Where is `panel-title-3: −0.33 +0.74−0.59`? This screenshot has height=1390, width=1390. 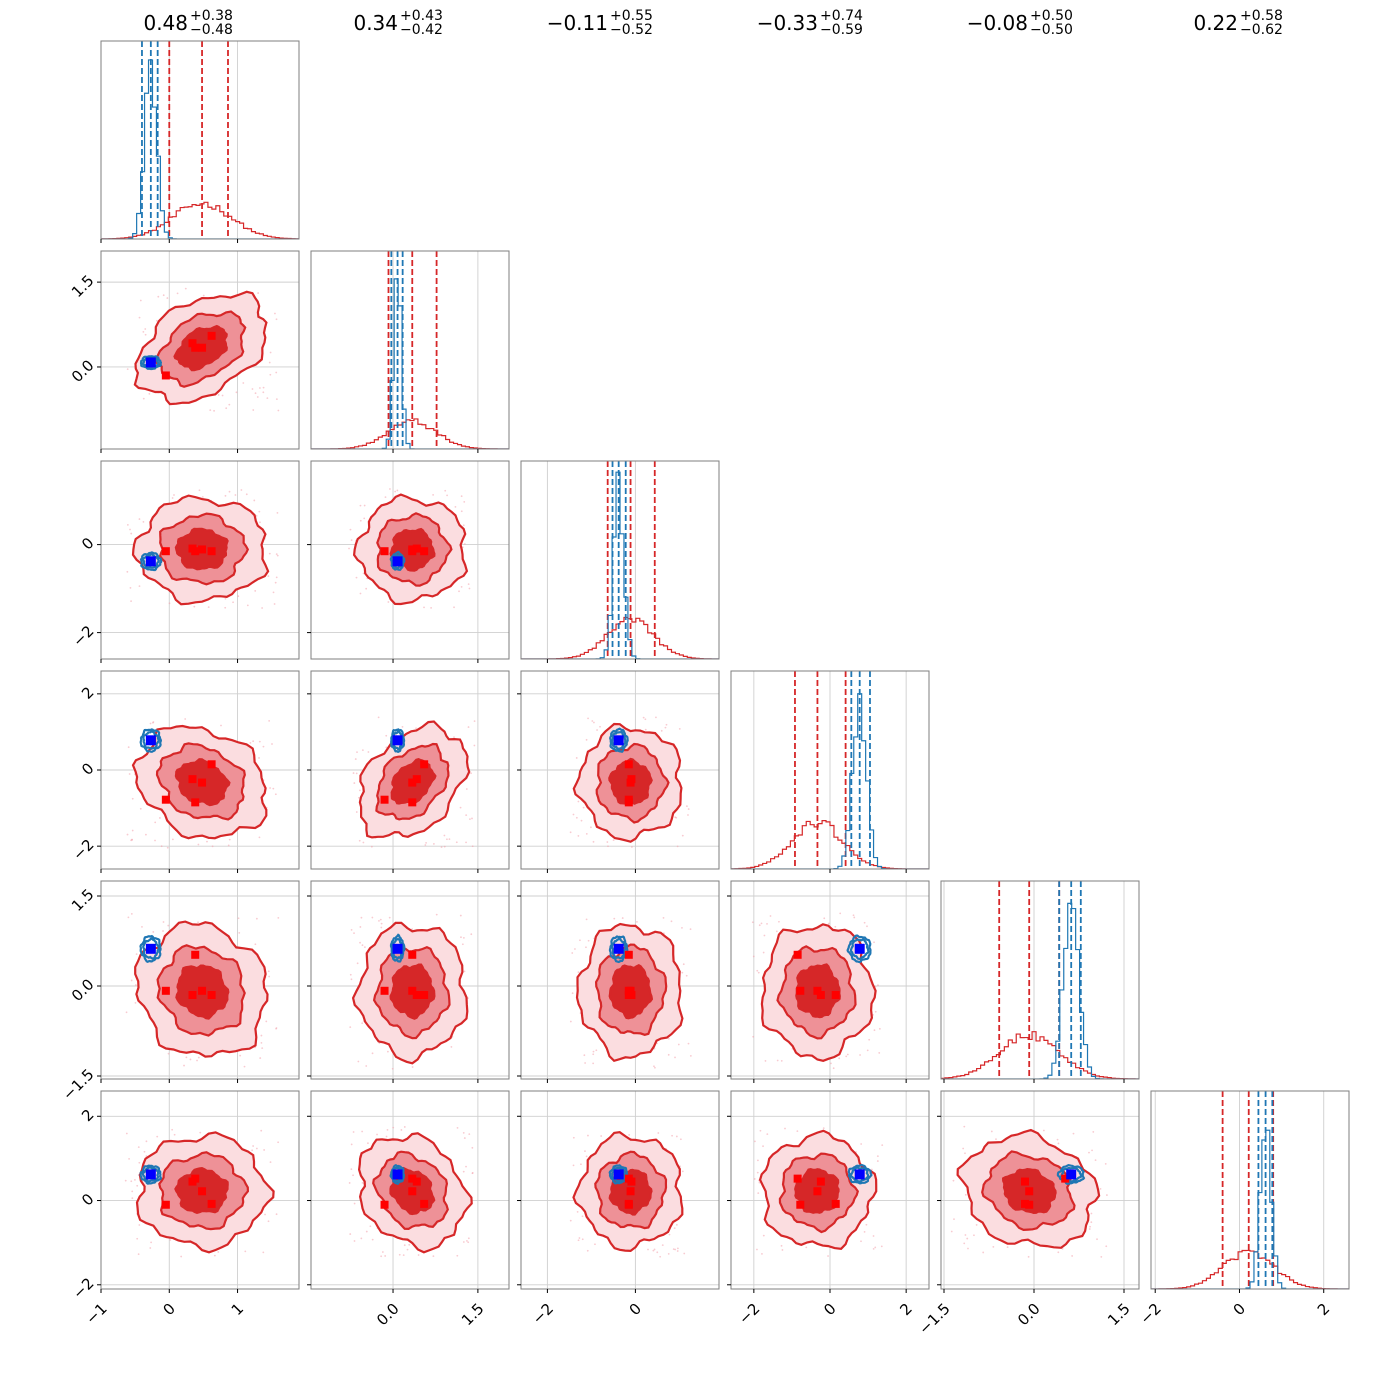
panel-title-3: −0.33 +0.74−0.59 is located at coordinates (810, 23).